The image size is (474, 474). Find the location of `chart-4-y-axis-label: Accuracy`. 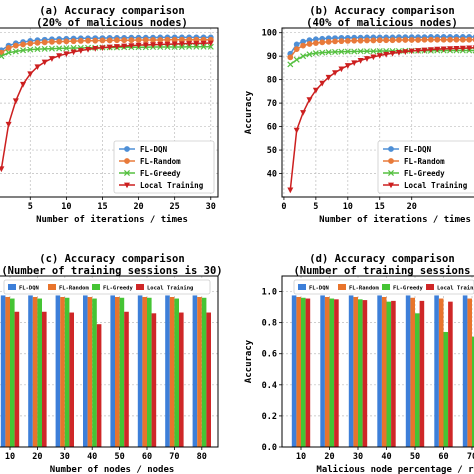

chart-4-y-axis-label: Accuracy is located at coordinates (249, 361).